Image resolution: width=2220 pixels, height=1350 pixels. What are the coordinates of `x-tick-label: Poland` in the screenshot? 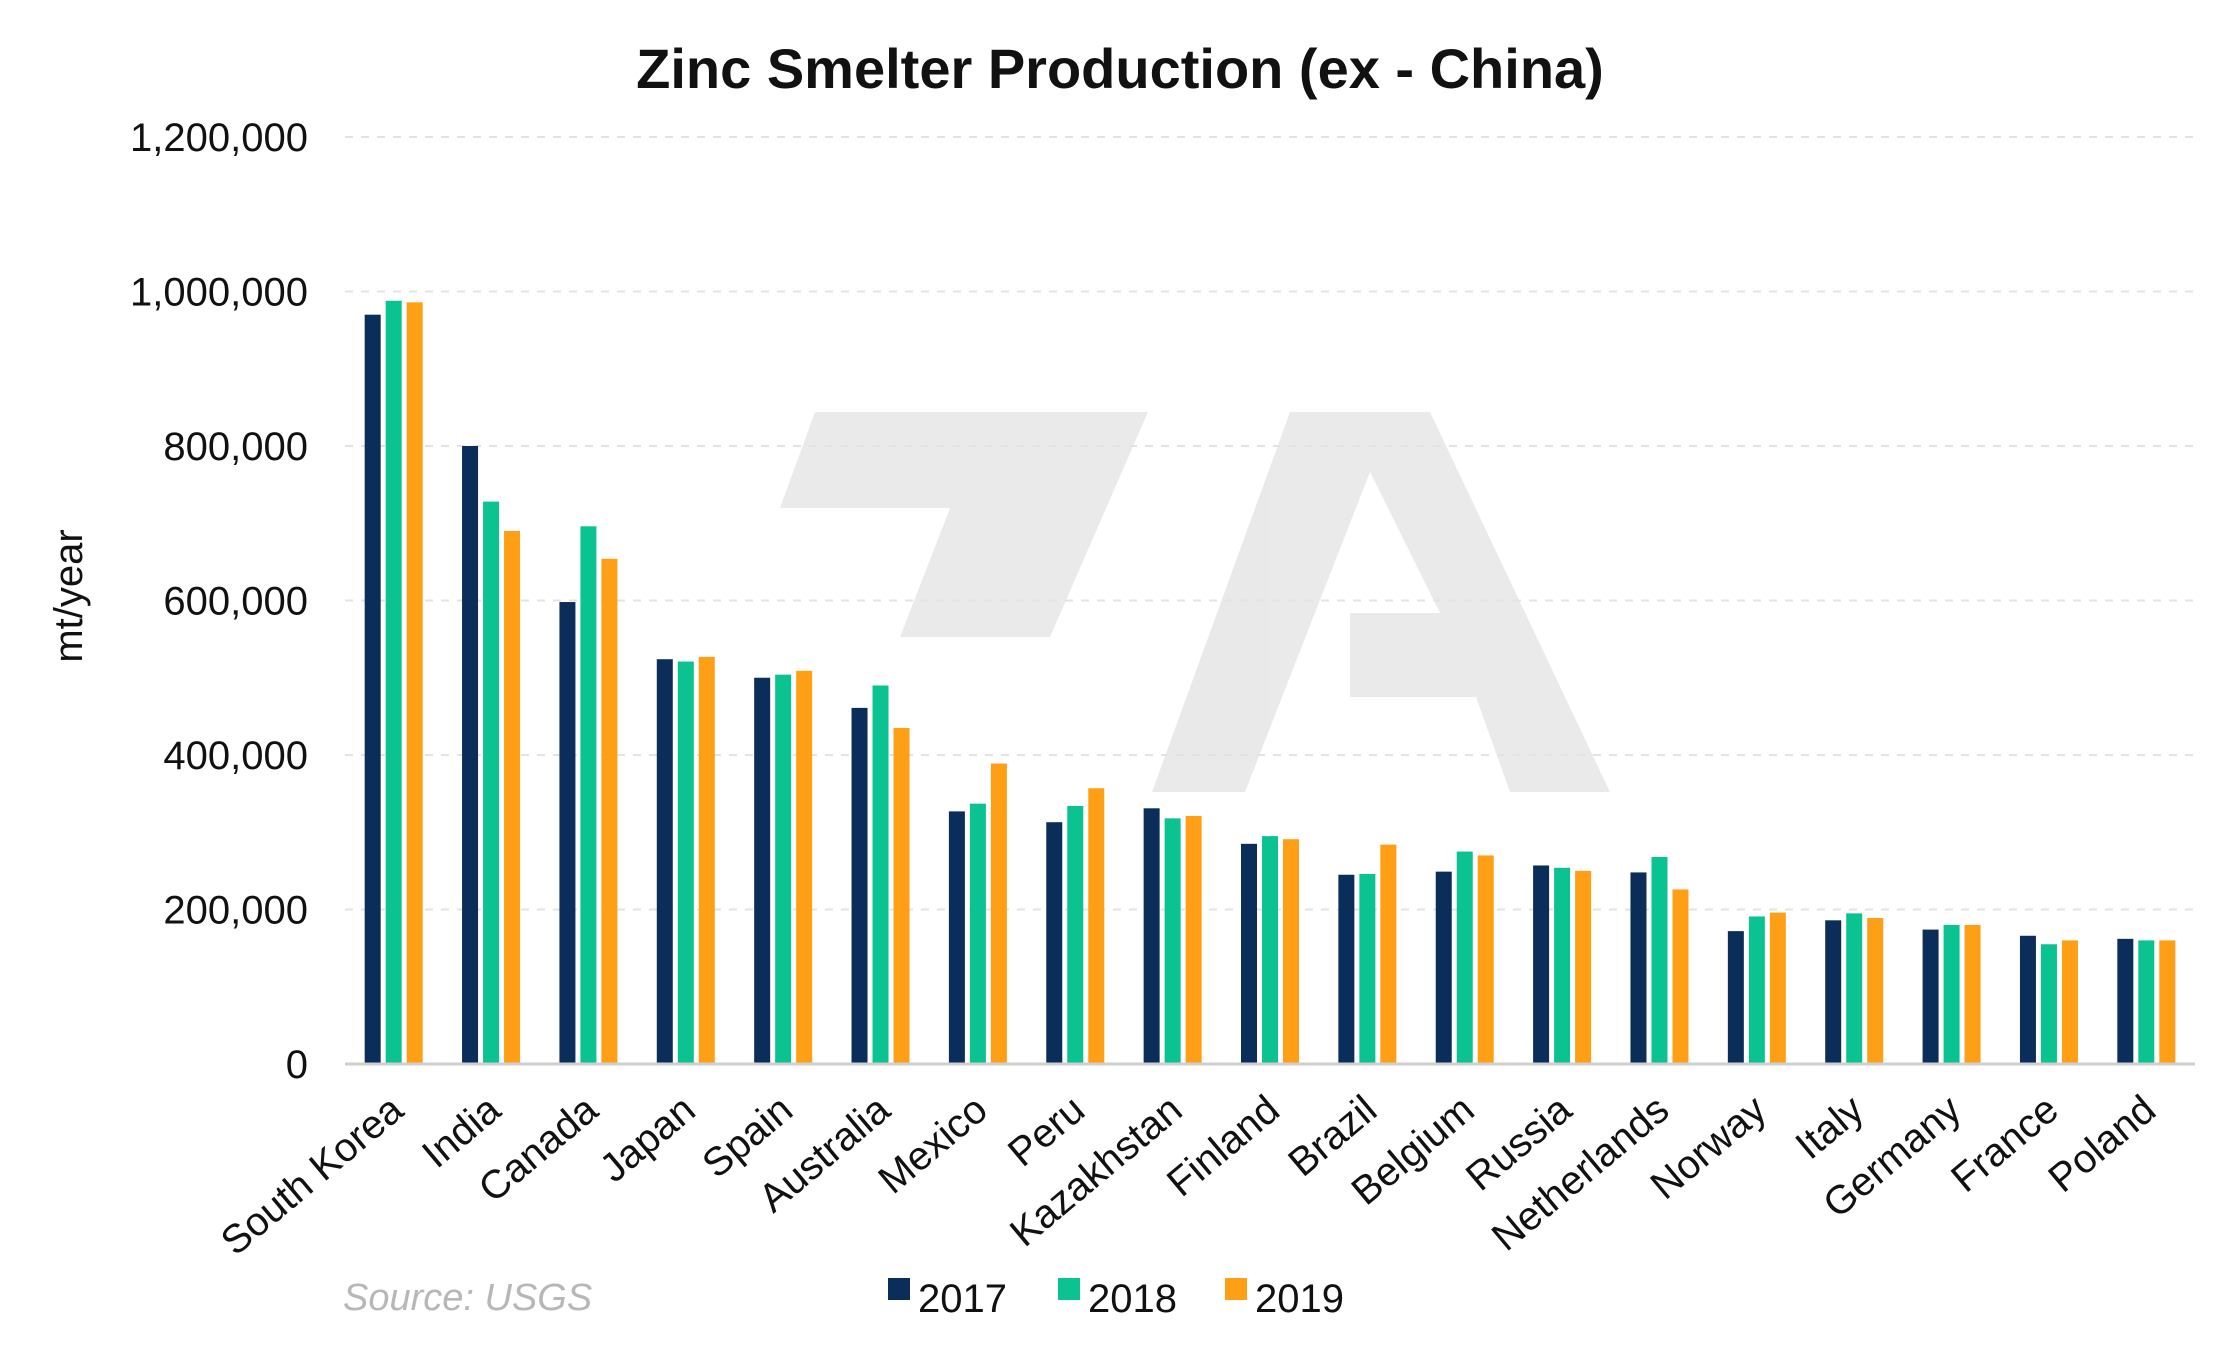 It's located at (2102, 1144).